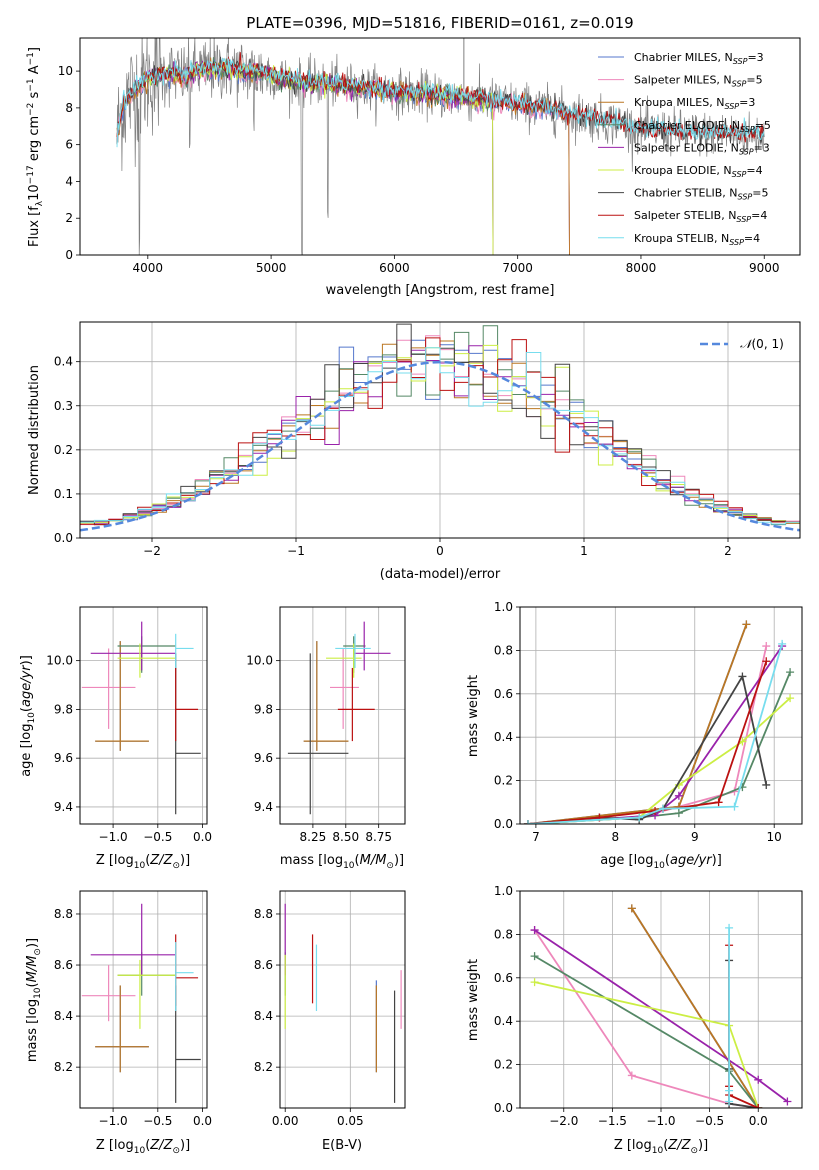 The width and height of the screenshot is (819, 1170). Describe the element at coordinates (687, 125) in the screenshot. I see `legend-label-text: Chabrier ELODIE, N` at that location.